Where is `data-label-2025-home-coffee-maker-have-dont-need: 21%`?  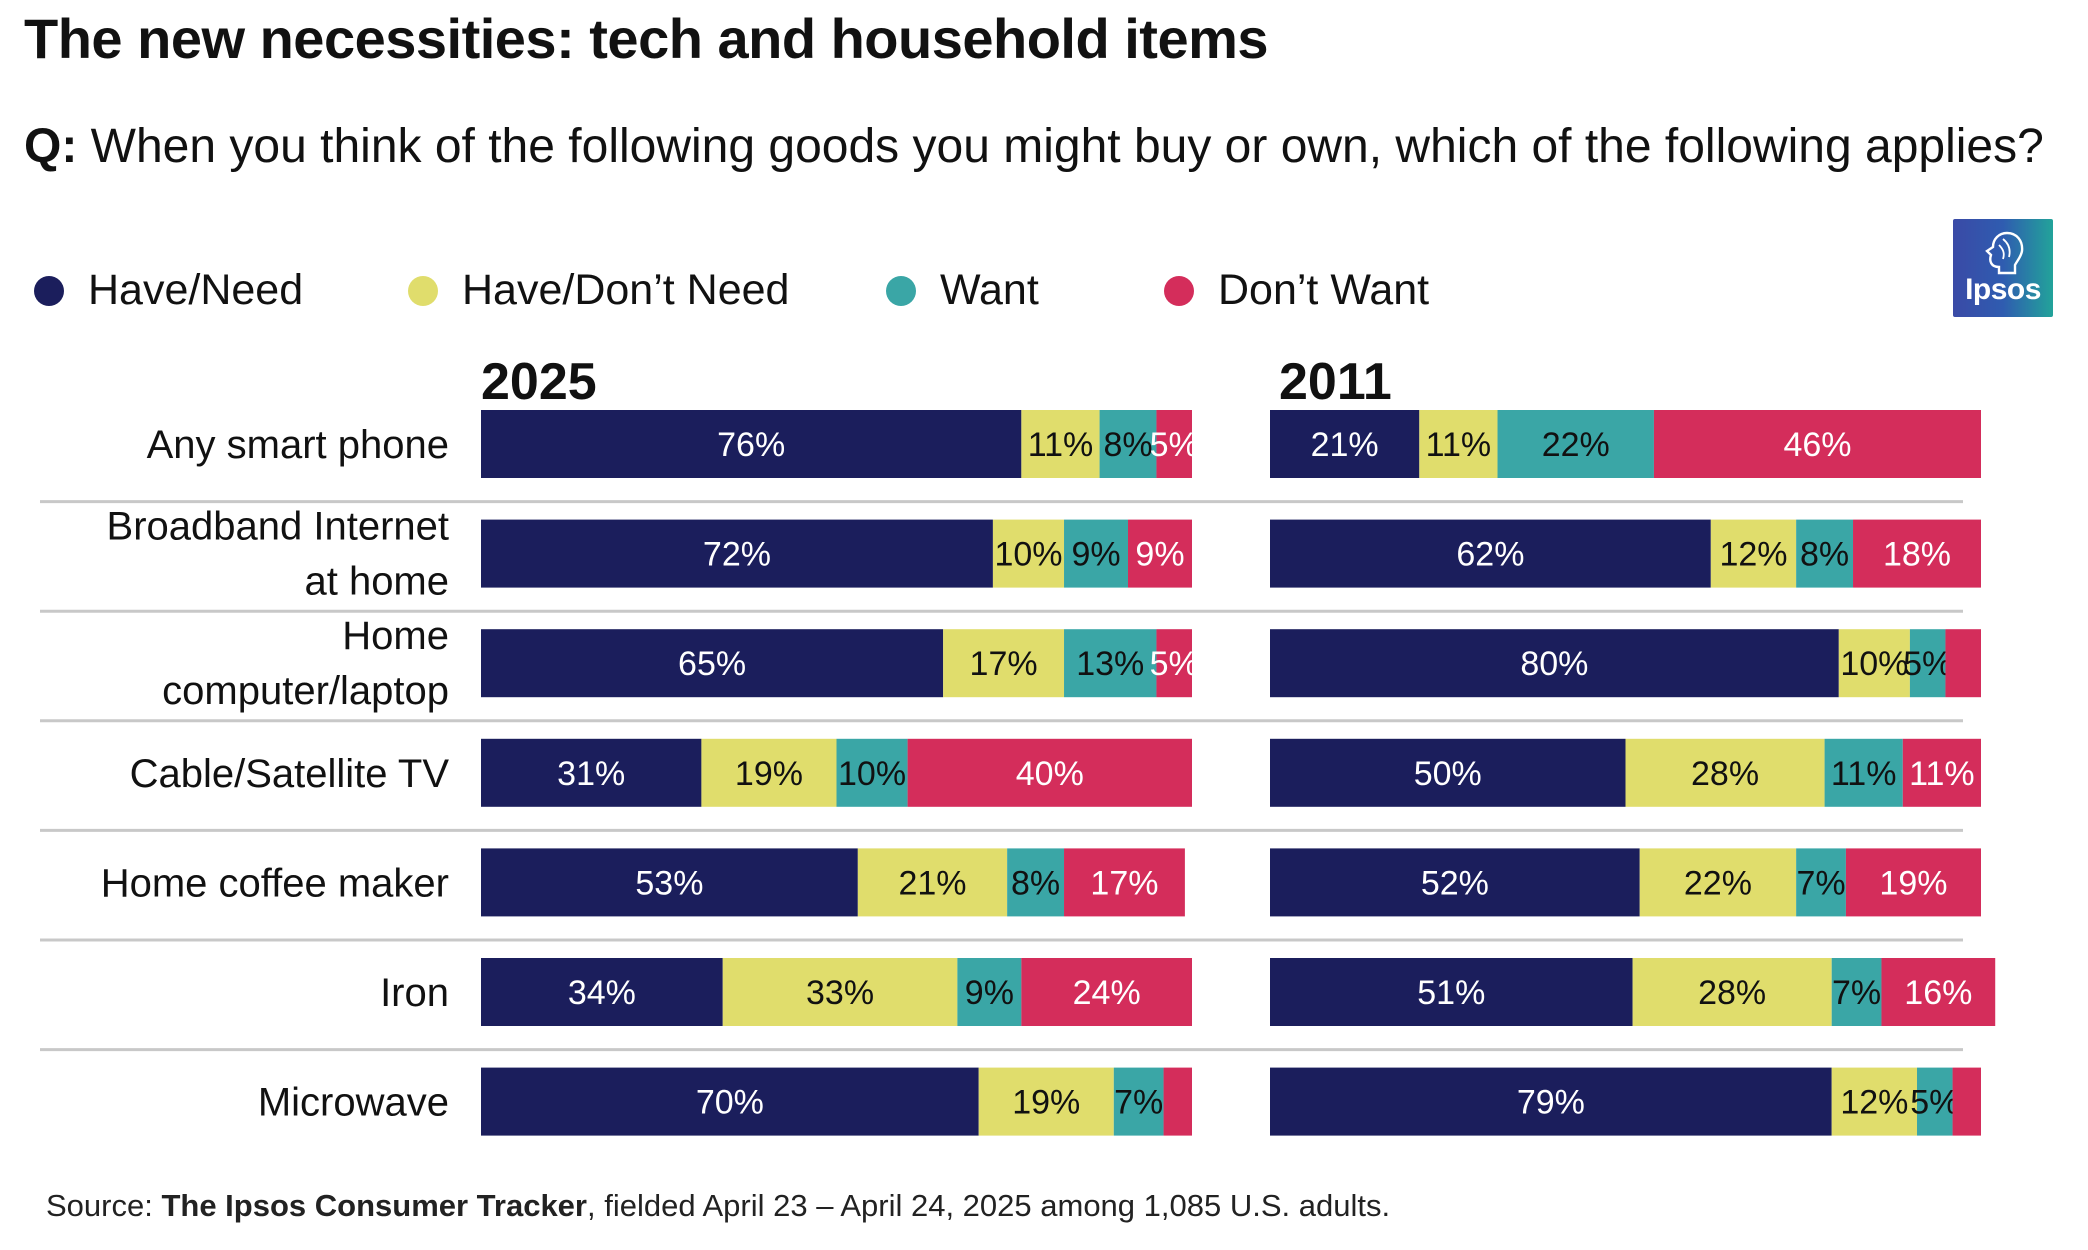 data-label-2025-home-coffee-maker-have-dont-need: 21% is located at coordinates (932, 883).